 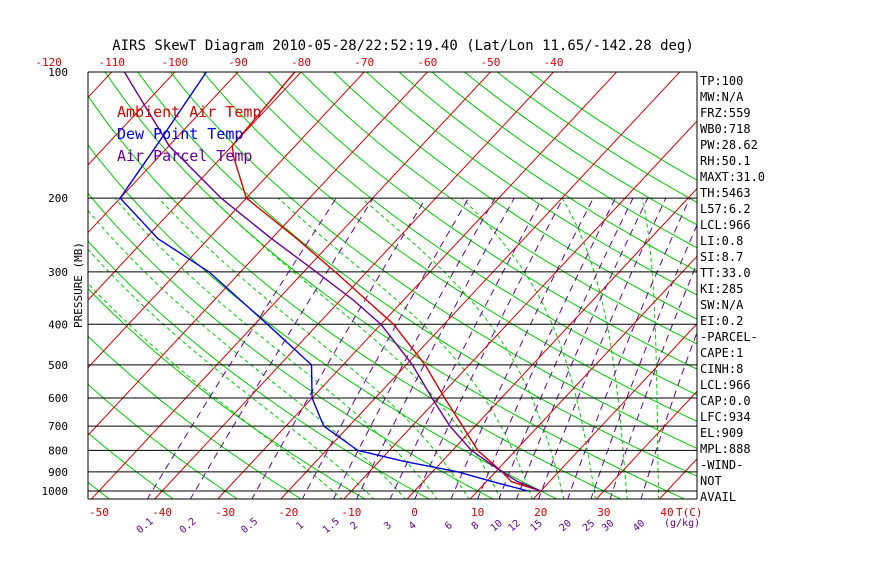 What do you see at coordinates (639, 526) in the screenshot?
I see `mixing-ratio-label: 40` at bounding box center [639, 526].